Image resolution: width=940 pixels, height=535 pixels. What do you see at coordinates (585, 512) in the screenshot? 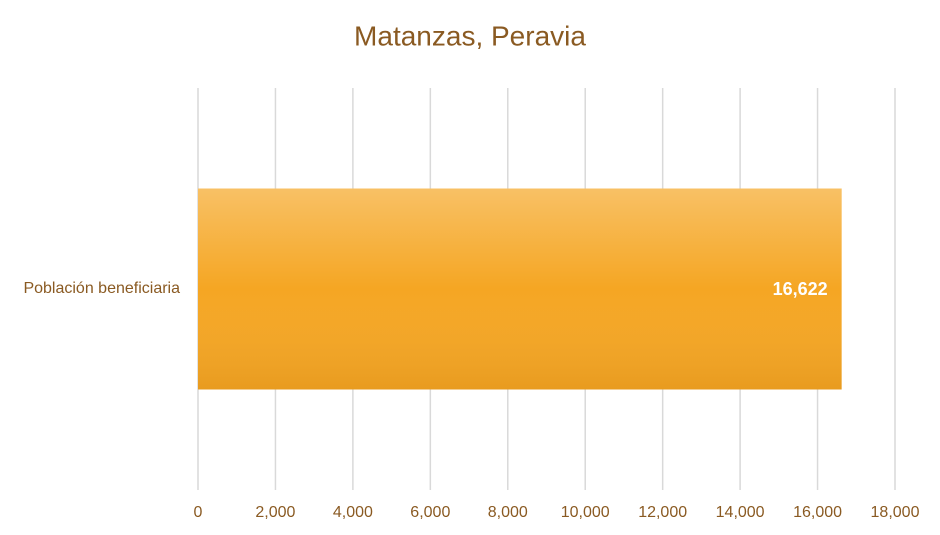
I see `x-tick-label: 10,000` at bounding box center [585, 512].